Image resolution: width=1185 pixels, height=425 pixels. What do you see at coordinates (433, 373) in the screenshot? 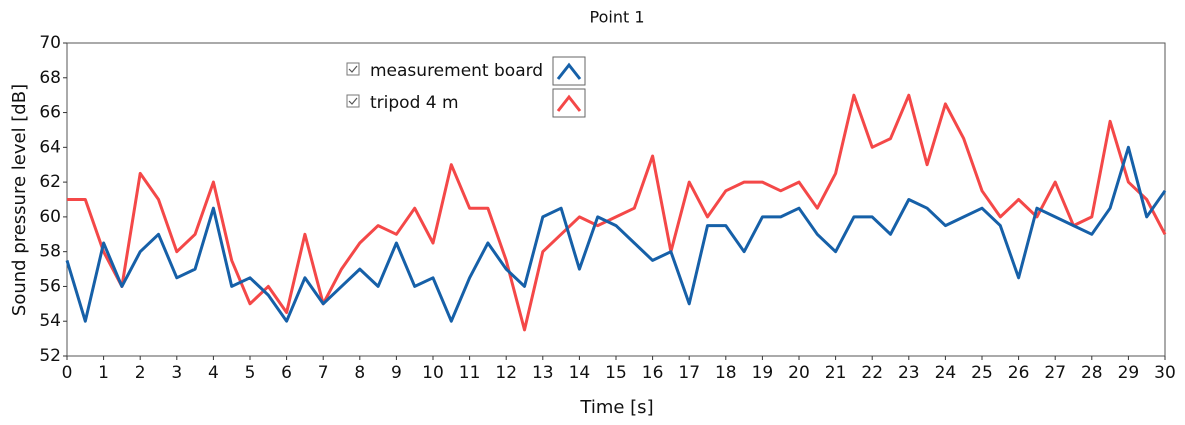
I see `x-tick-label: 10` at bounding box center [433, 373].